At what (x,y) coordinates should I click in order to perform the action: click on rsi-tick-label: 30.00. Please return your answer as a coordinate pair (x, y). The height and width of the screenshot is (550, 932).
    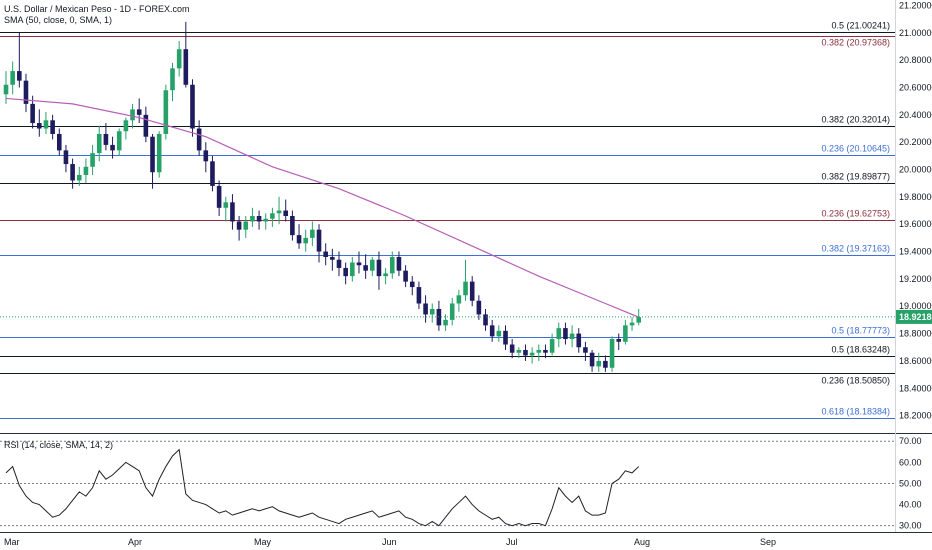
    Looking at the image, I should click on (910, 526).